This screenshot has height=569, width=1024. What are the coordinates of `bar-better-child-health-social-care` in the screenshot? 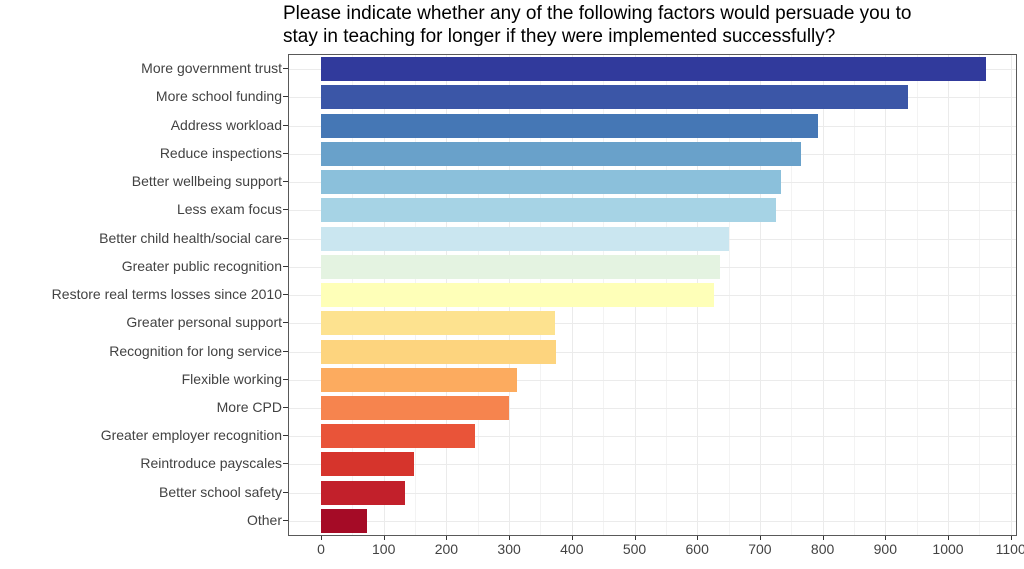 It's located at (525, 238).